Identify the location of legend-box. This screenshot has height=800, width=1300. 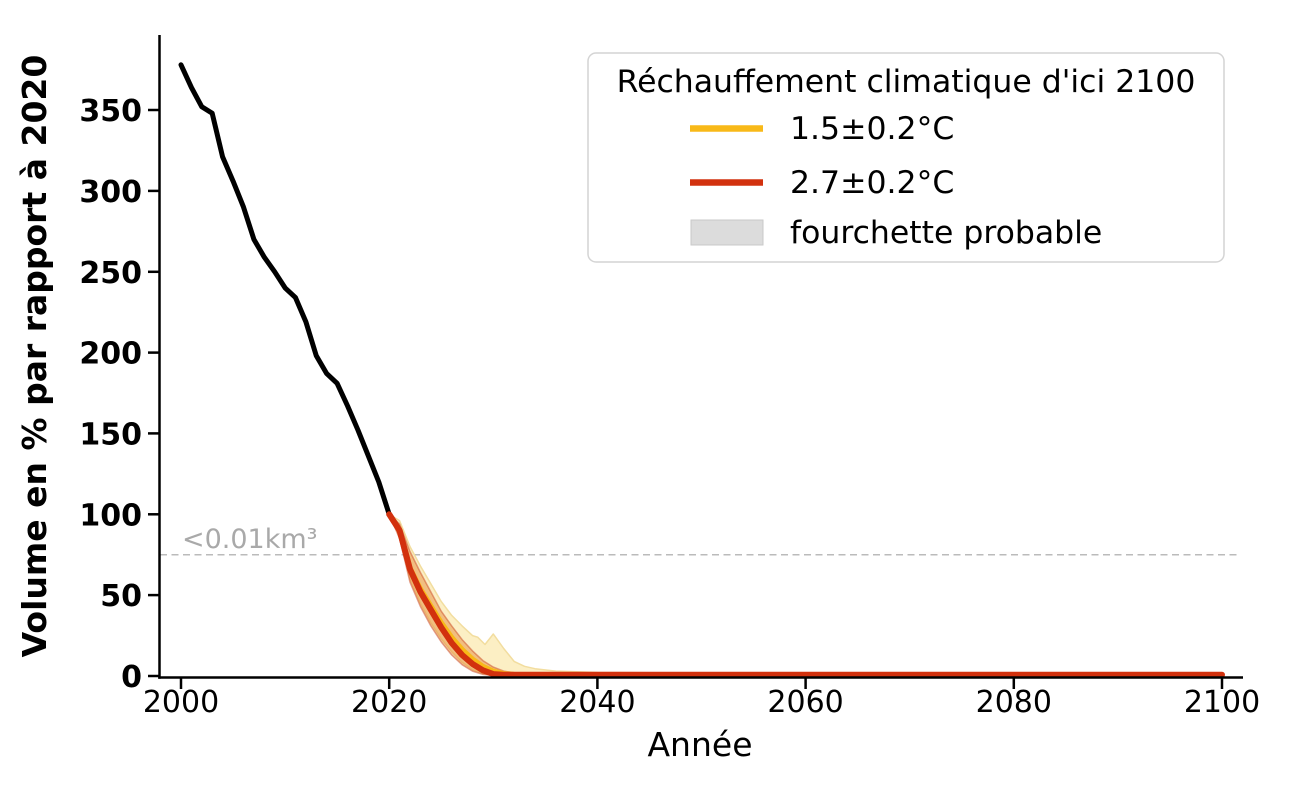
(906, 157).